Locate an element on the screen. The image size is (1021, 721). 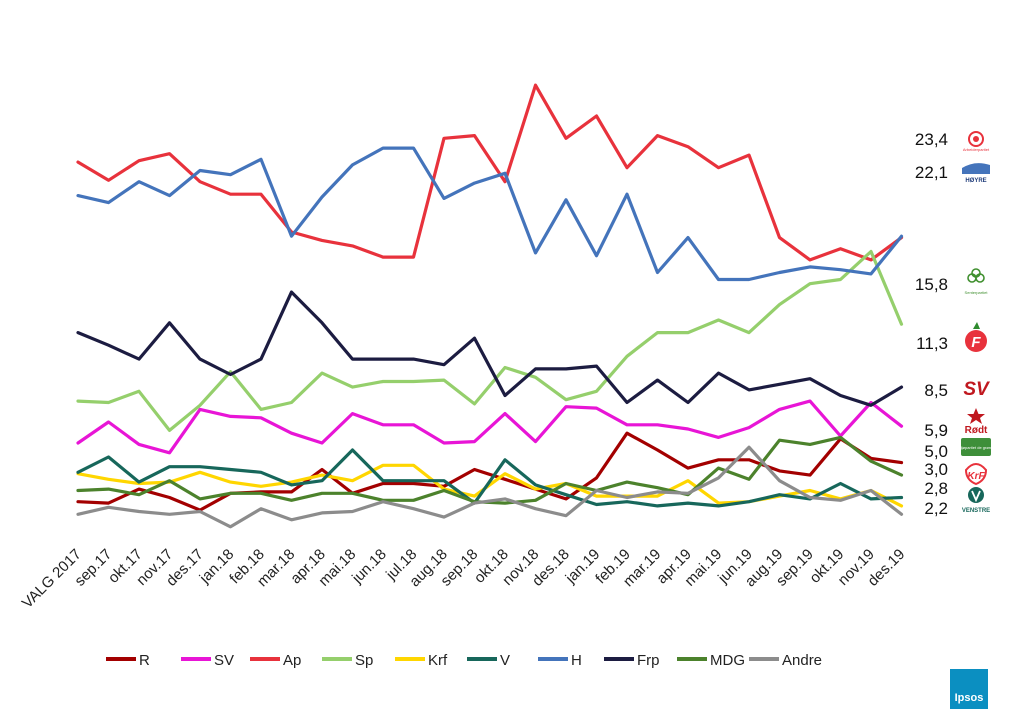
logo-text-krf: KrF is located at coordinates (976, 476).